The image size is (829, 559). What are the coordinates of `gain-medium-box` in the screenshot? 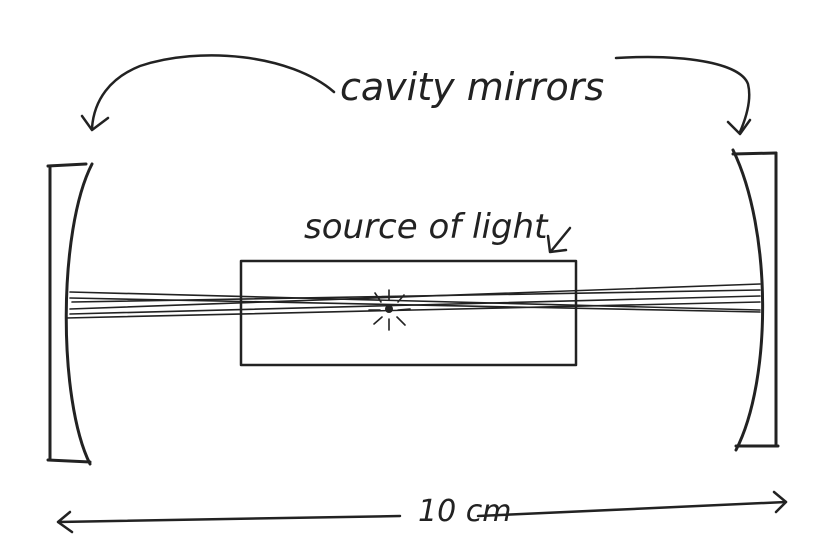 It's located at (408, 313).